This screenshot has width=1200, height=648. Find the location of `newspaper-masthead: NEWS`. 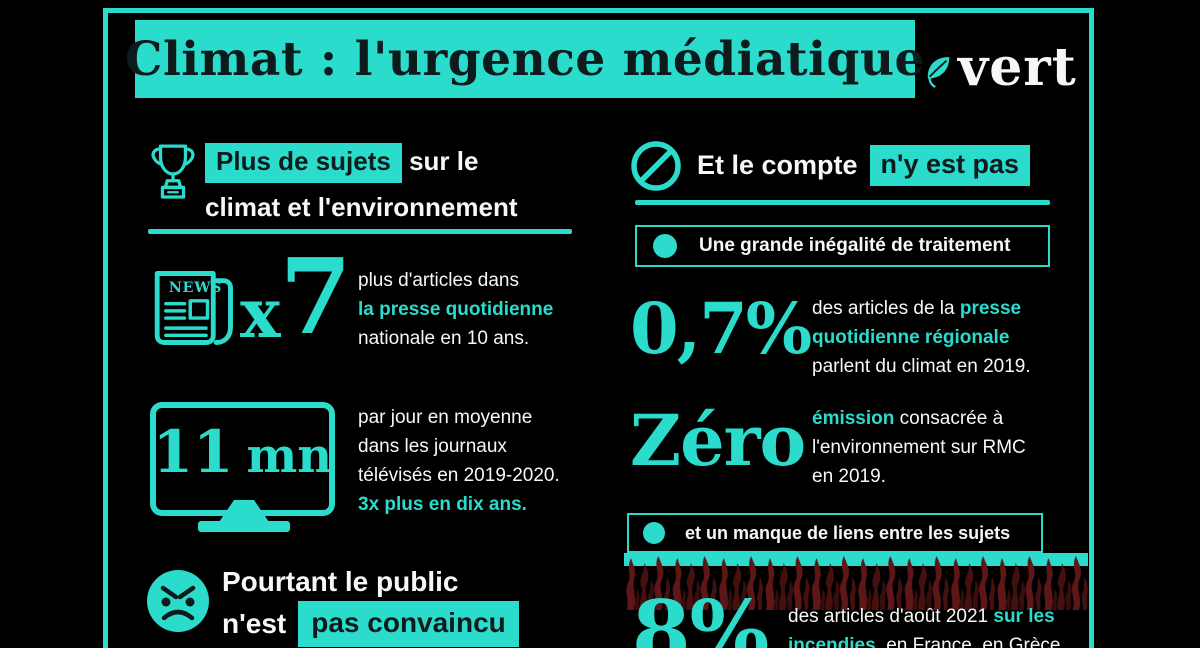

newspaper-masthead: NEWS is located at coordinates (195, 288).